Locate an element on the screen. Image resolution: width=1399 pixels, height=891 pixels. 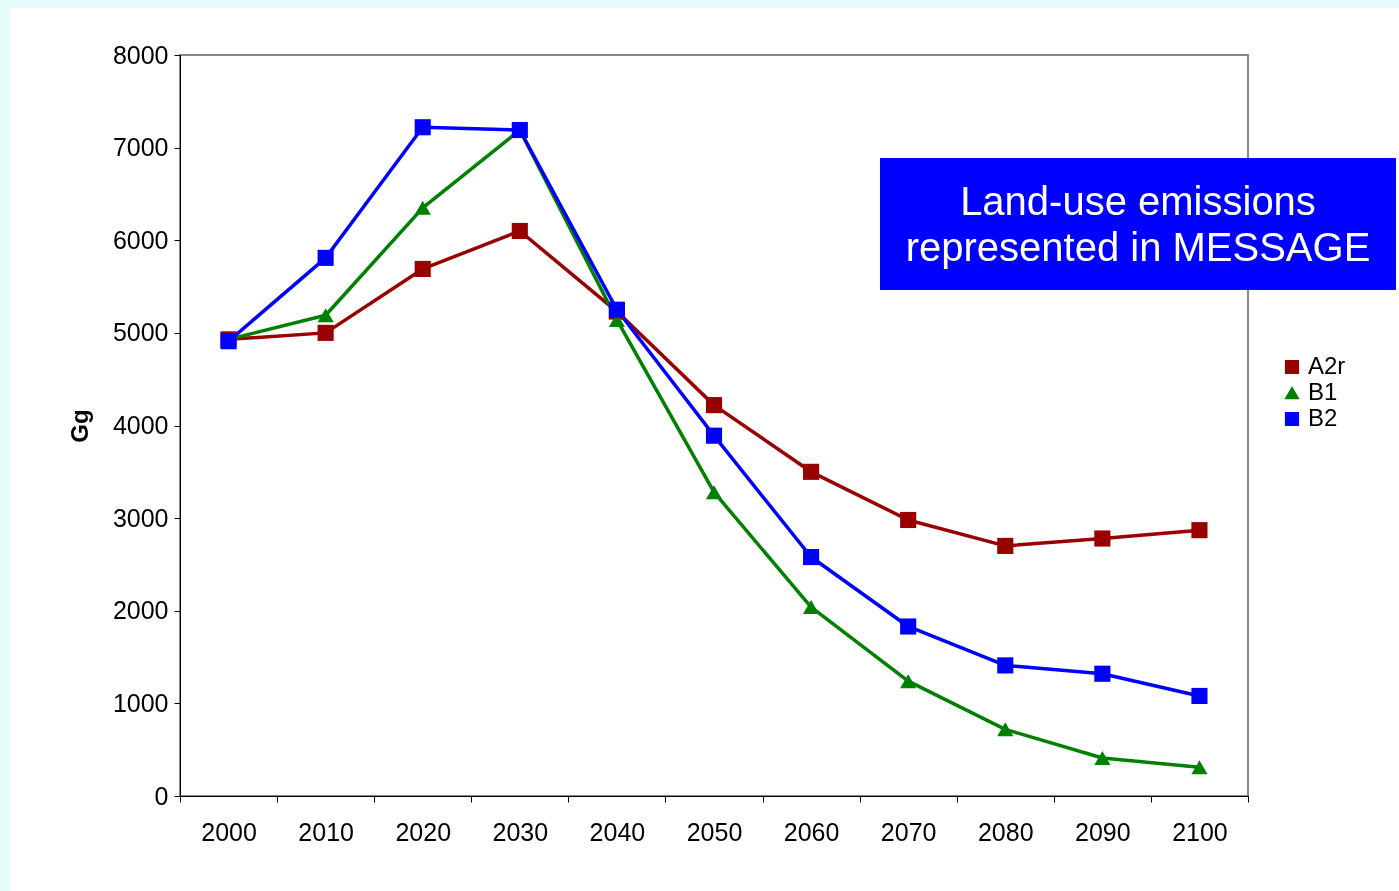
x-tick-label: 2000 is located at coordinates (229, 831).